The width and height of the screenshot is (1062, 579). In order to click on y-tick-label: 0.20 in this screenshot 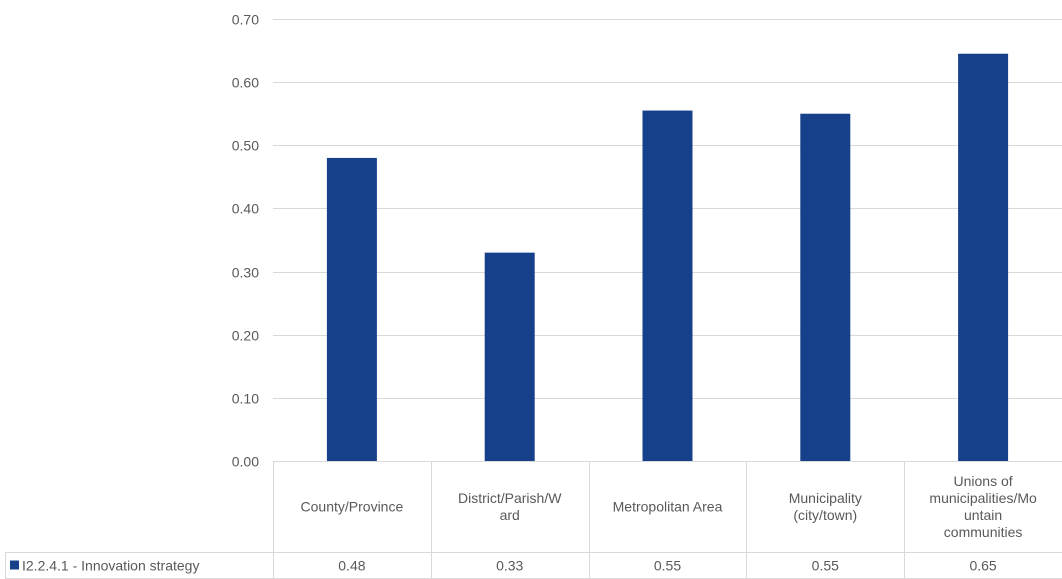, I will do `click(245, 336)`.